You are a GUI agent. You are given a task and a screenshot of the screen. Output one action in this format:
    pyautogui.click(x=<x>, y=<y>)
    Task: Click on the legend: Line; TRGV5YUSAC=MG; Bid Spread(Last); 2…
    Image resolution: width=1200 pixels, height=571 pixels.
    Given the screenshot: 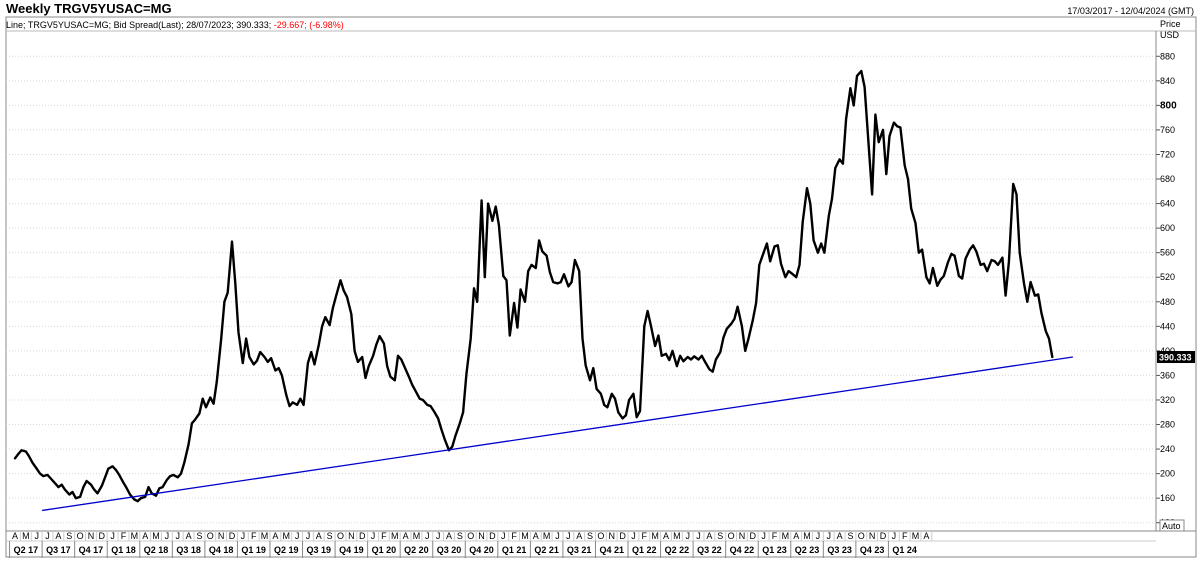 What is the action you would take?
    pyautogui.click(x=175, y=25)
    